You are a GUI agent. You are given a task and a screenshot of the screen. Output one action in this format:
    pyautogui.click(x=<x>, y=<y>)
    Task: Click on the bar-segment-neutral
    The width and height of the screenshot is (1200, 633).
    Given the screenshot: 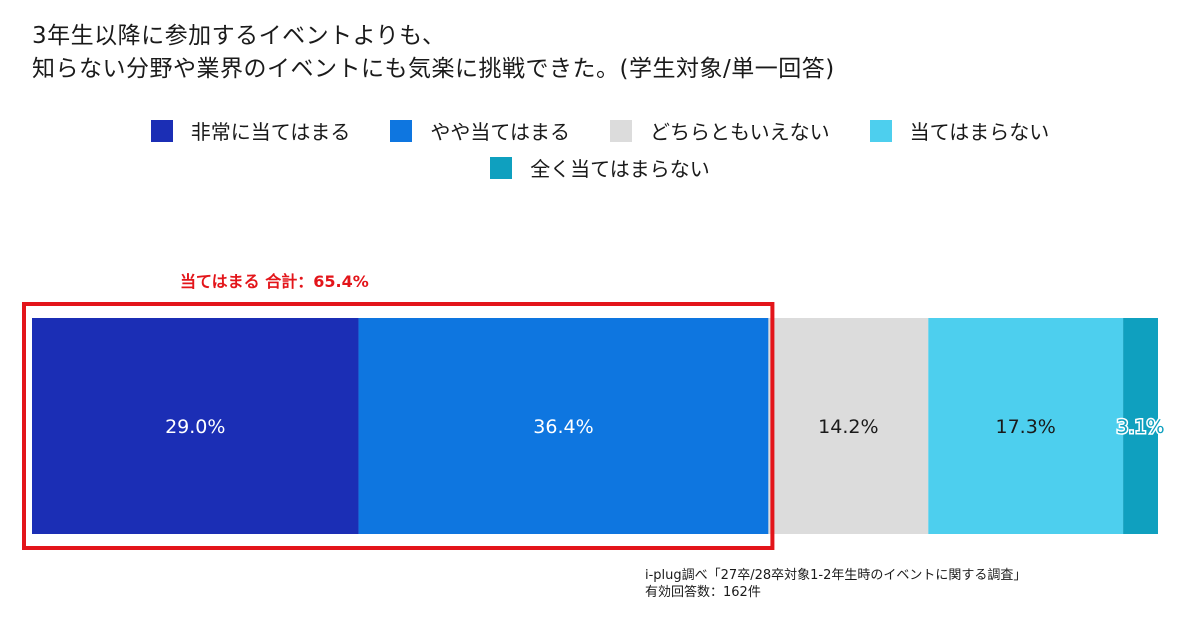 What is the action you would take?
    pyautogui.click(x=848, y=426)
    